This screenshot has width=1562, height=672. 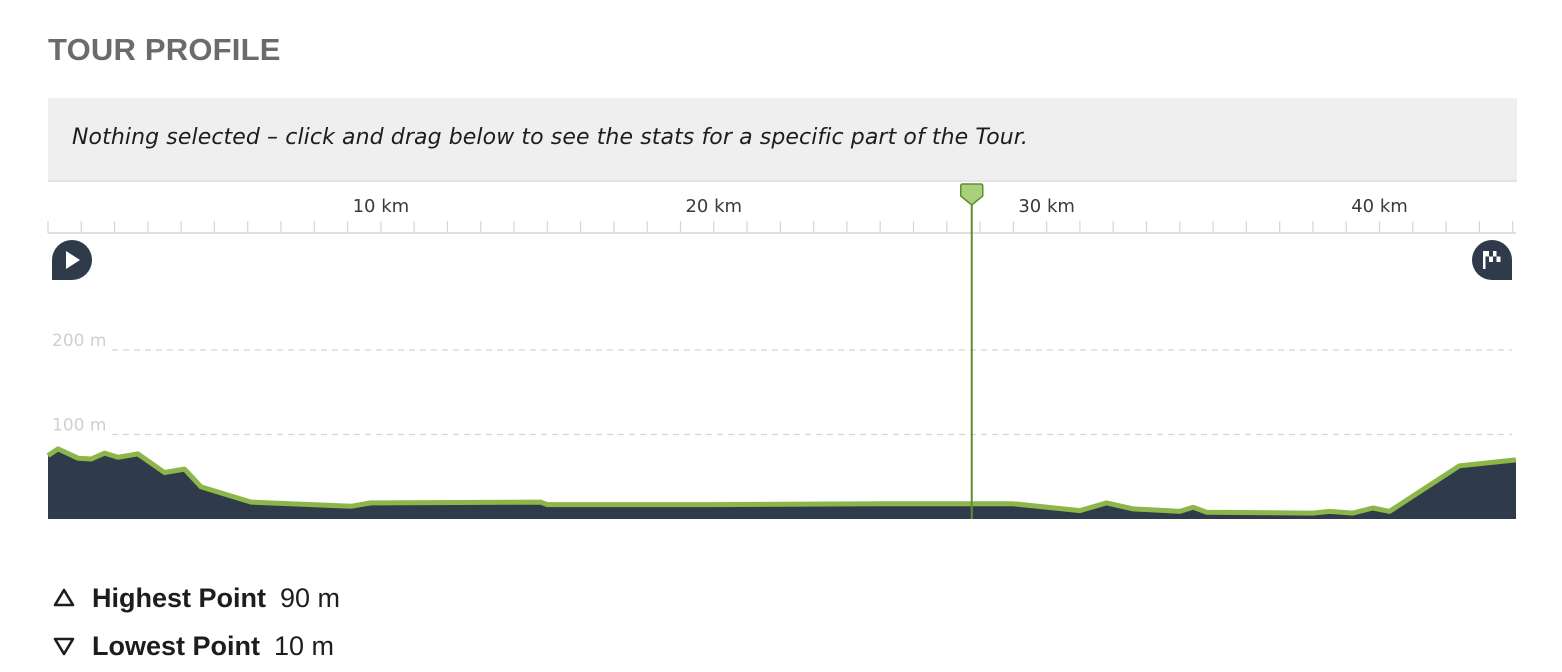 What do you see at coordinates (713, 206) in the screenshot?
I see `distance-tick-label: 20 km` at bounding box center [713, 206].